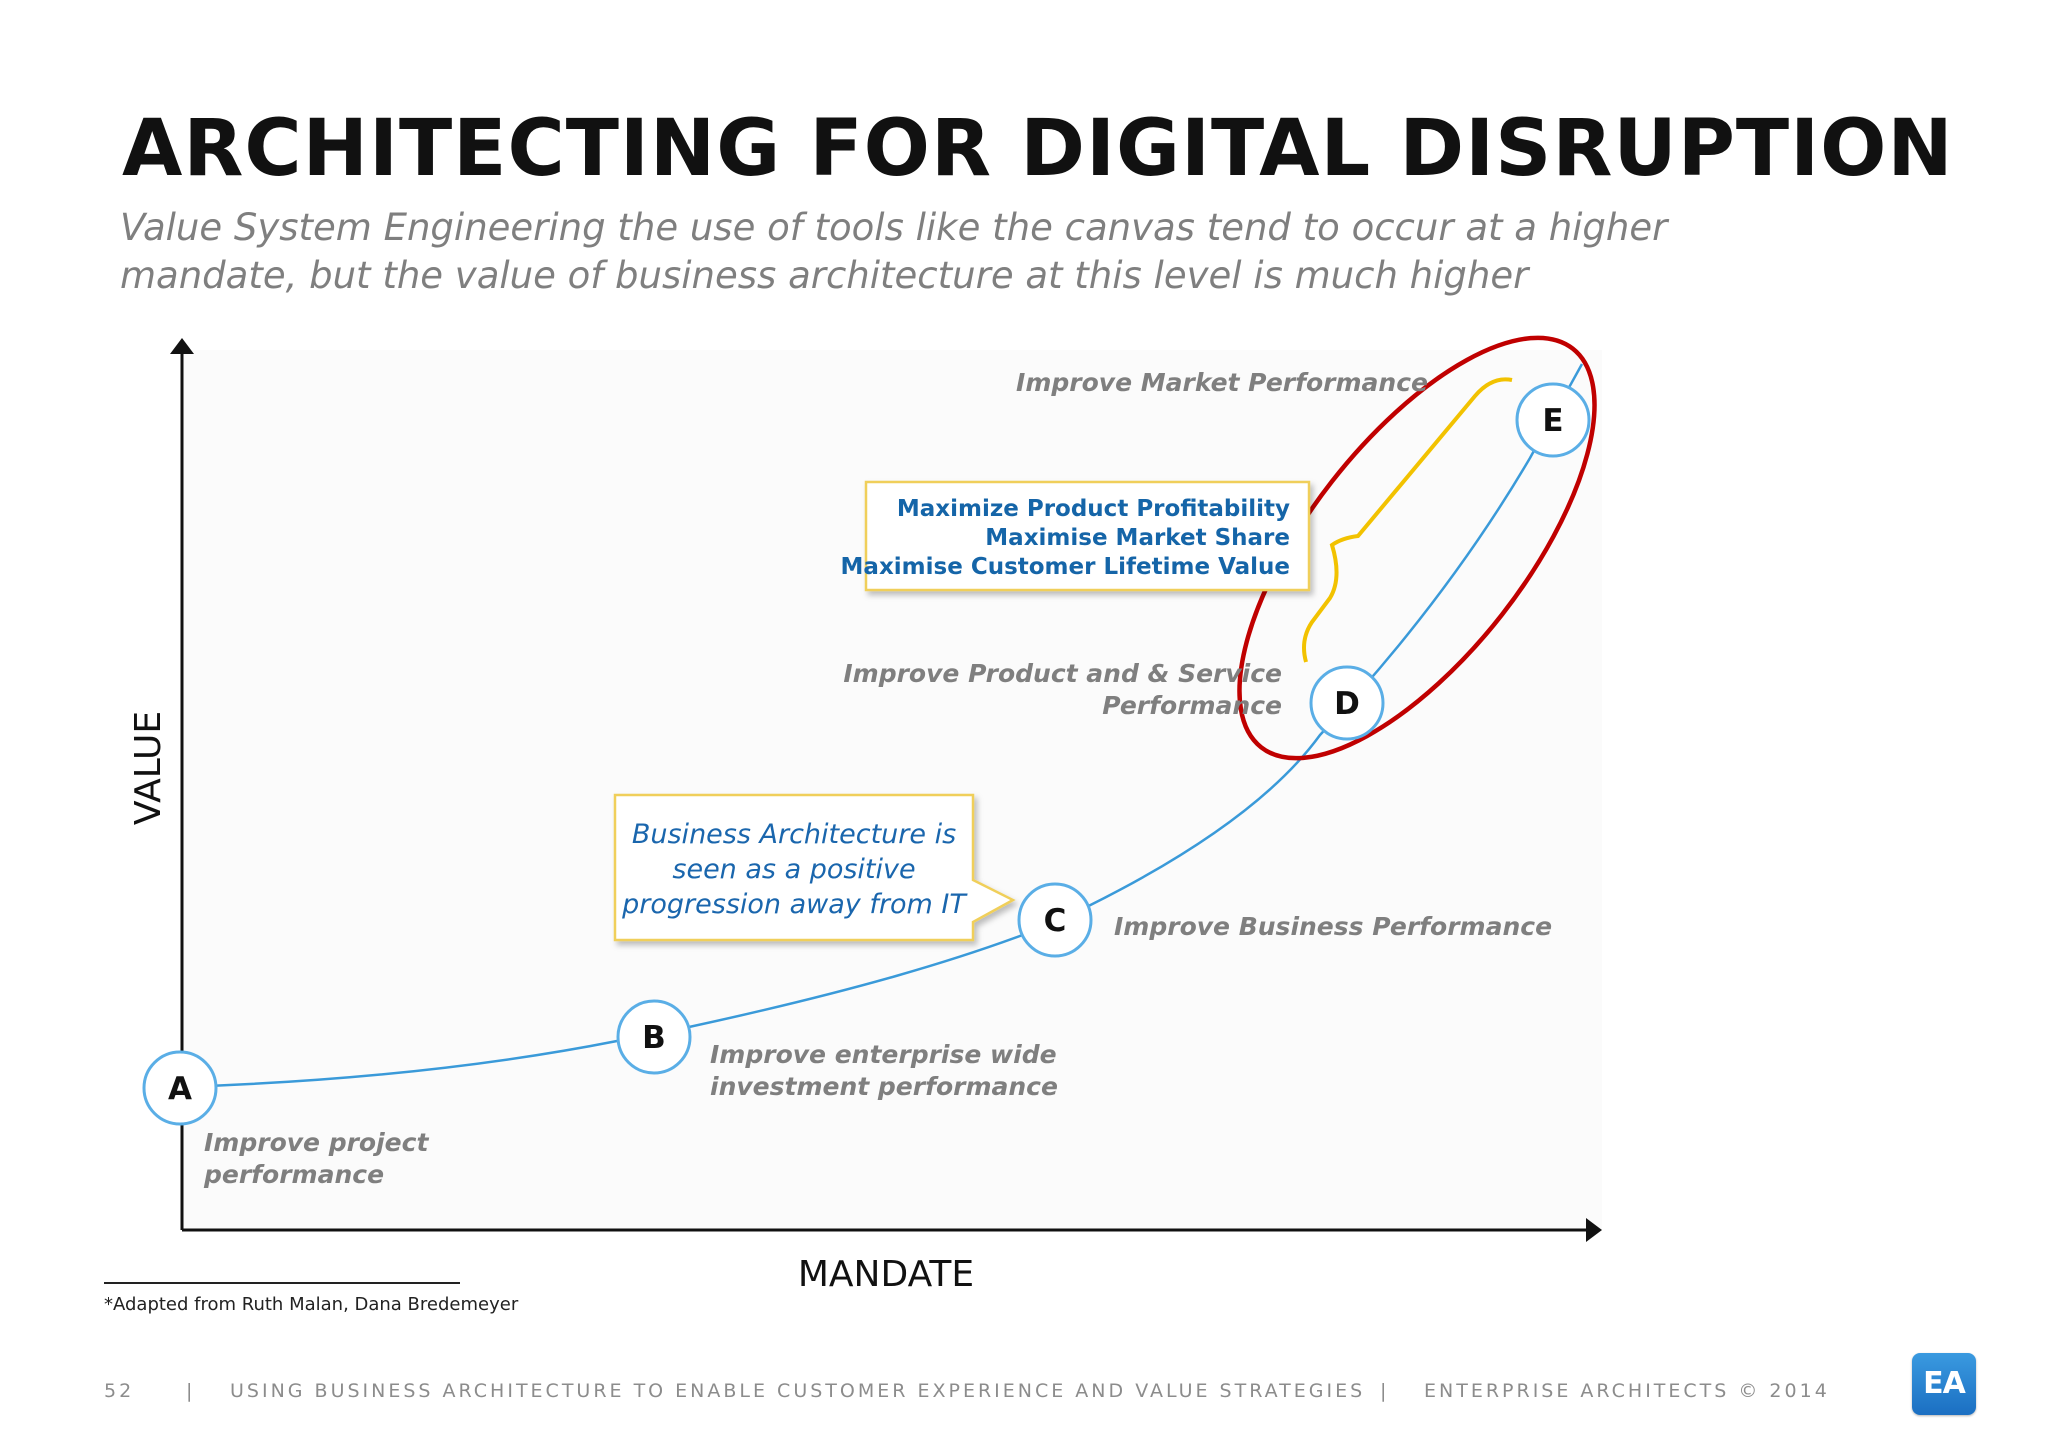 The image size is (2048, 1448). I want to click on node-a-letter: A, so click(180, 1089).